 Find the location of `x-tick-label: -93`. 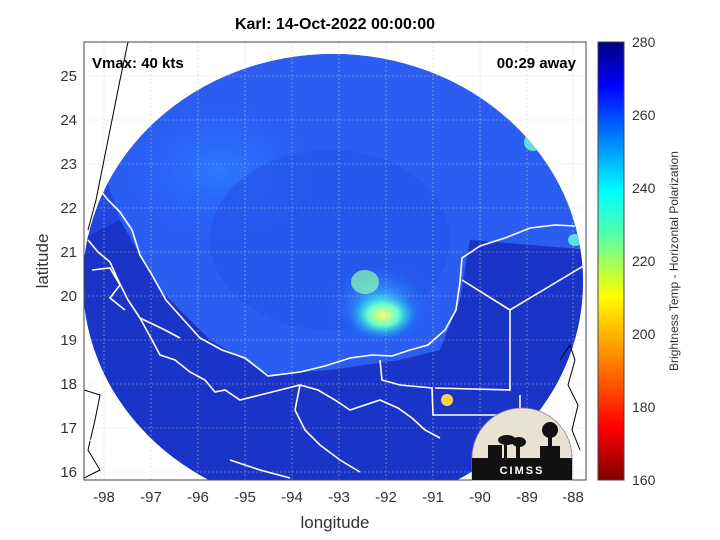

x-tick-label: -93 is located at coordinates (339, 497).